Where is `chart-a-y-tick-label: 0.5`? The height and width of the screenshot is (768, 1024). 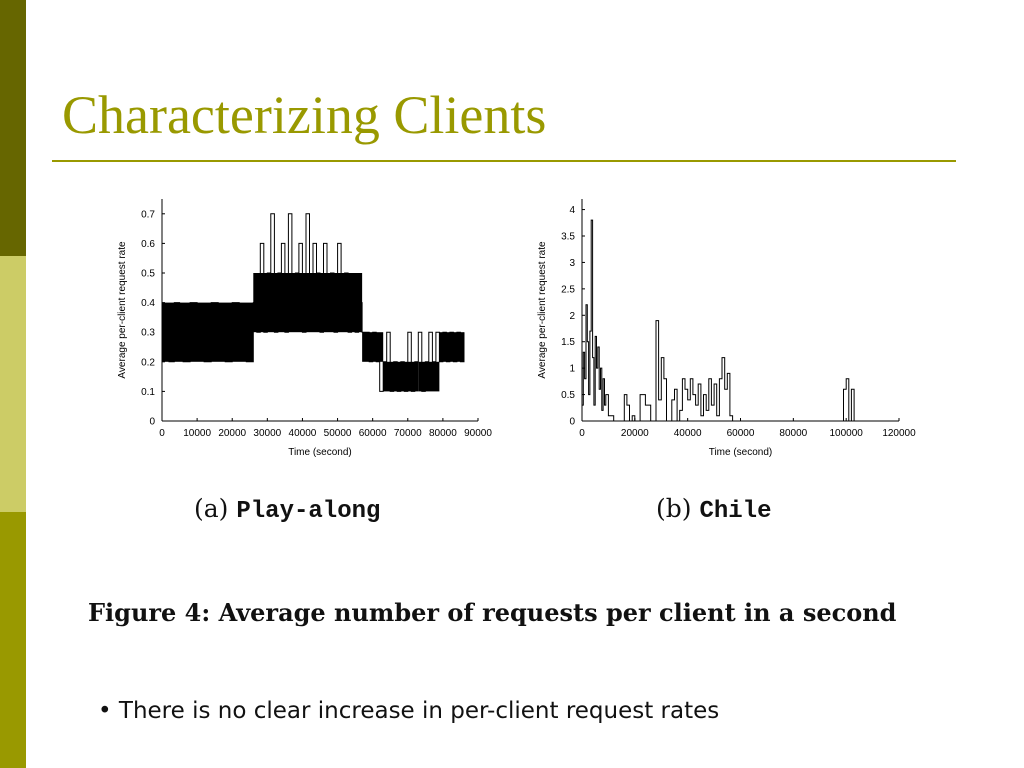 chart-a-y-tick-label: 0.5 is located at coordinates (148, 274).